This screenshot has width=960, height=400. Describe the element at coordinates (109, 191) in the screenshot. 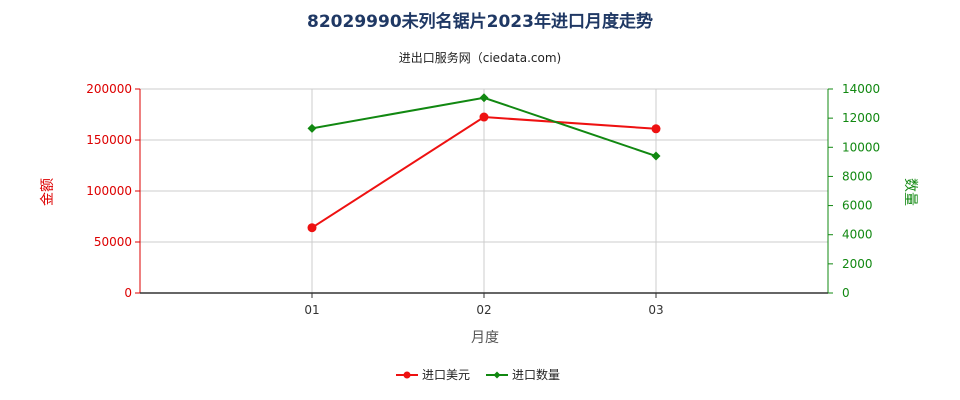

I see `left-axis-tick-label: 100000` at that location.